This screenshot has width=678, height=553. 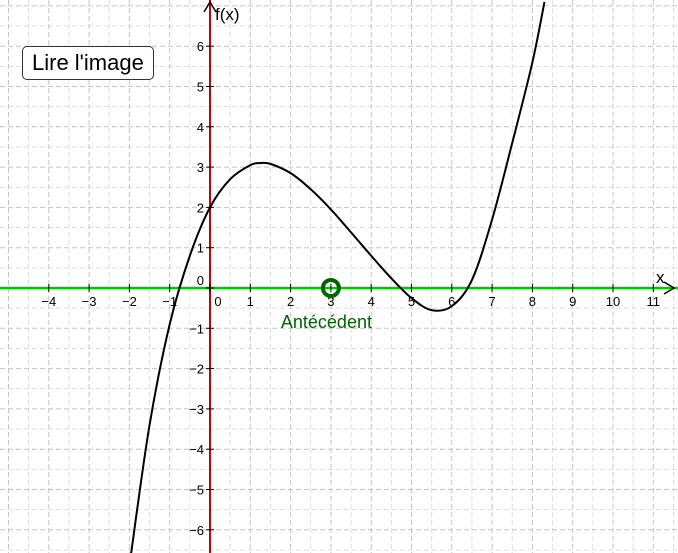 What do you see at coordinates (88, 63) in the screenshot?
I see `read-image-button: Lire l'image` at bounding box center [88, 63].